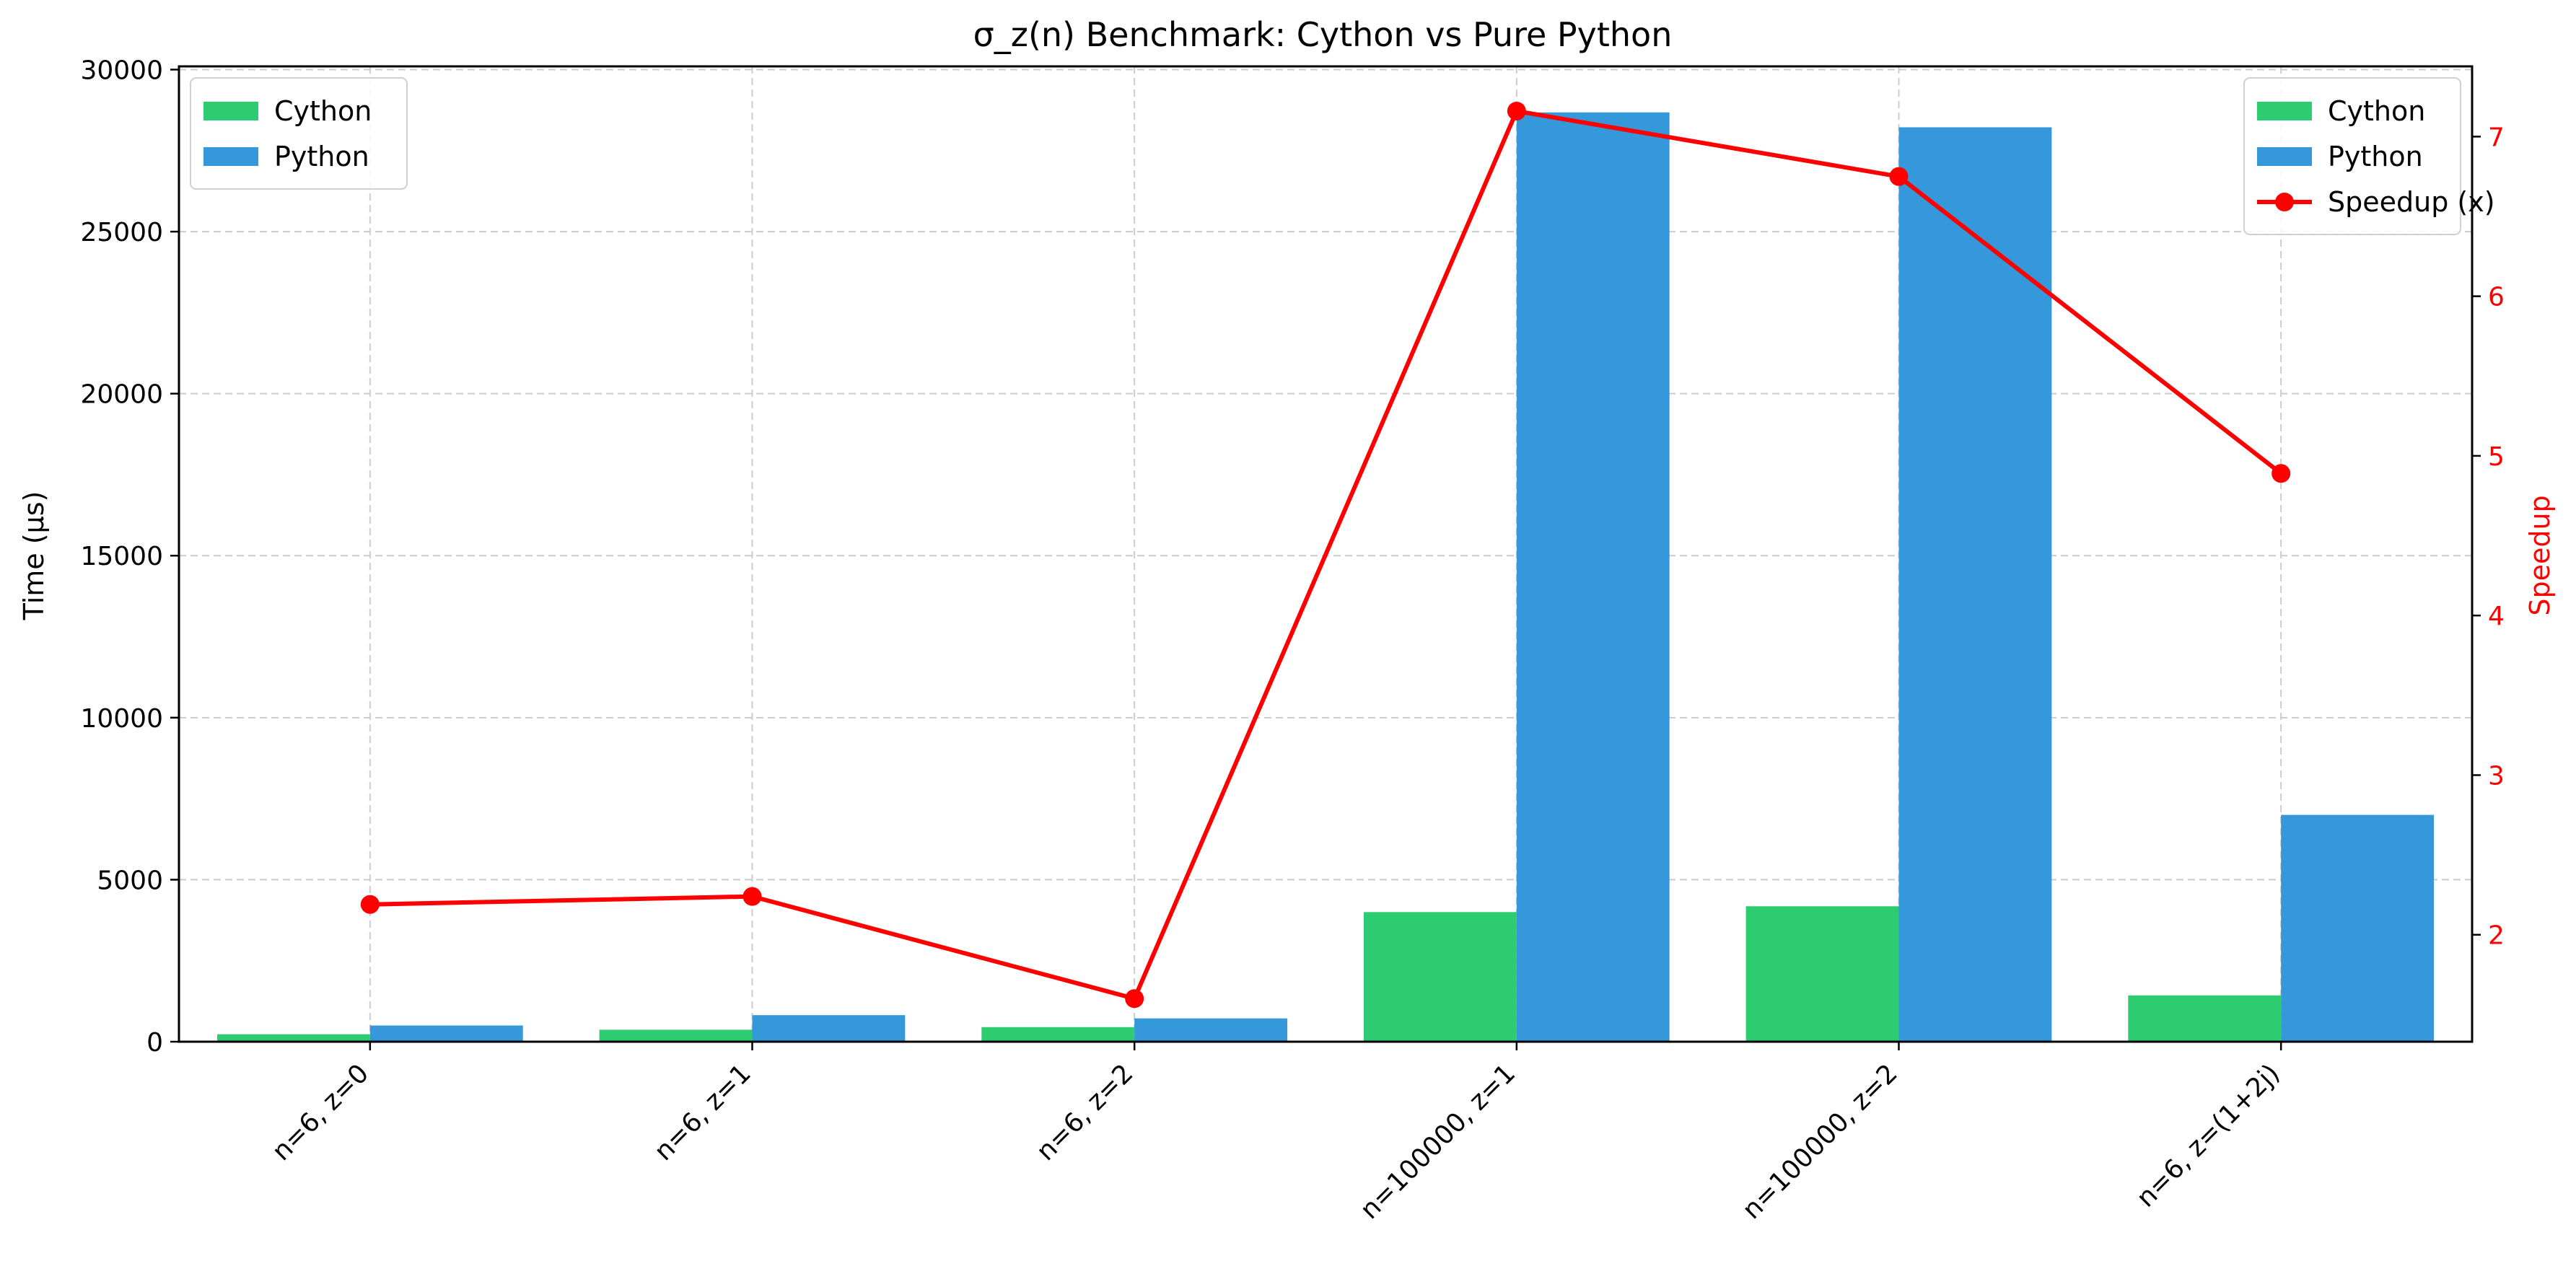 This screenshot has height=1274, width=2576. Describe the element at coordinates (122, 233) in the screenshot. I see `y-tick-label: 25000` at that location.